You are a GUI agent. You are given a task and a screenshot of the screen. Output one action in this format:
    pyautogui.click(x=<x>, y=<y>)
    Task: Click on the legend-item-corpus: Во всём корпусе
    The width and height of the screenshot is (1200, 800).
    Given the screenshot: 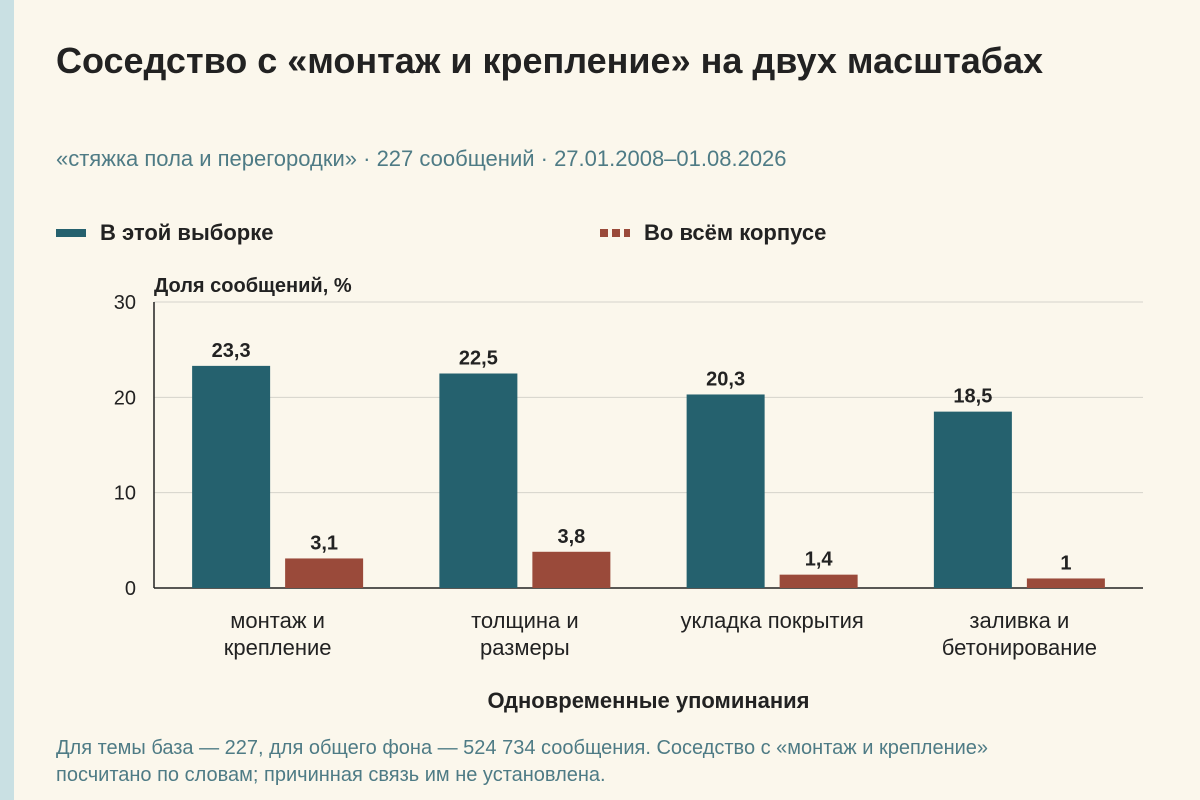 What is the action you would take?
    pyautogui.click(x=713, y=233)
    